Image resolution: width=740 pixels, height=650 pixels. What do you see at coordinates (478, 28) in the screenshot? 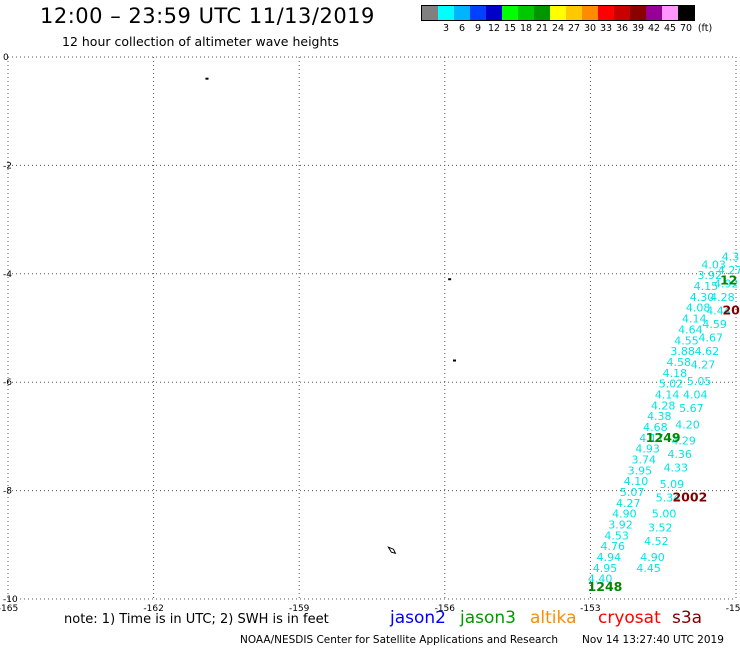
I see `legend-label: 9` at bounding box center [478, 28].